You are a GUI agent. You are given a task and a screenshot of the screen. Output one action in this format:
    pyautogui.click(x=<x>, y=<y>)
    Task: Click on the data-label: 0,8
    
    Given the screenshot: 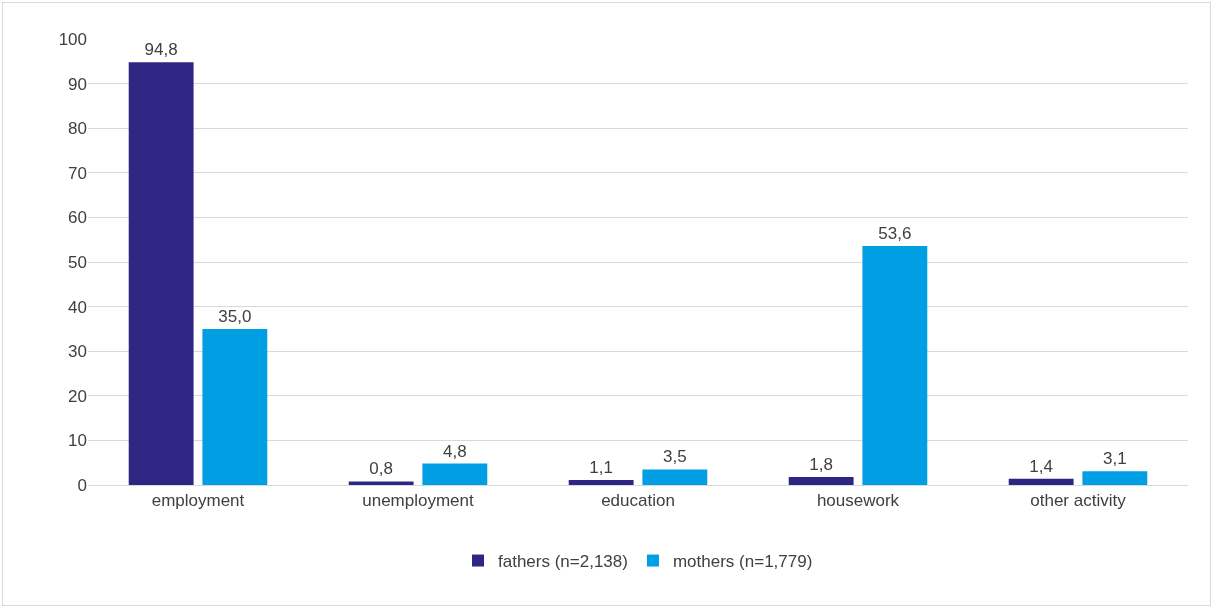 What is the action you would take?
    pyautogui.click(x=381, y=469)
    